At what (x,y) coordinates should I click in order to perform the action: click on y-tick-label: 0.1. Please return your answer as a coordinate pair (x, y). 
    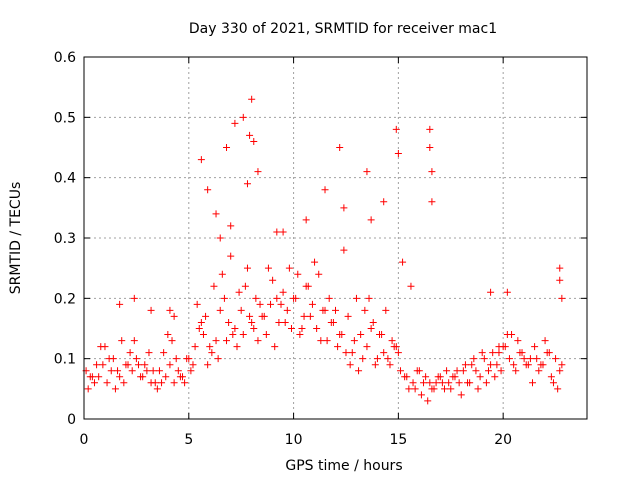
    Looking at the image, I should click on (65, 360).